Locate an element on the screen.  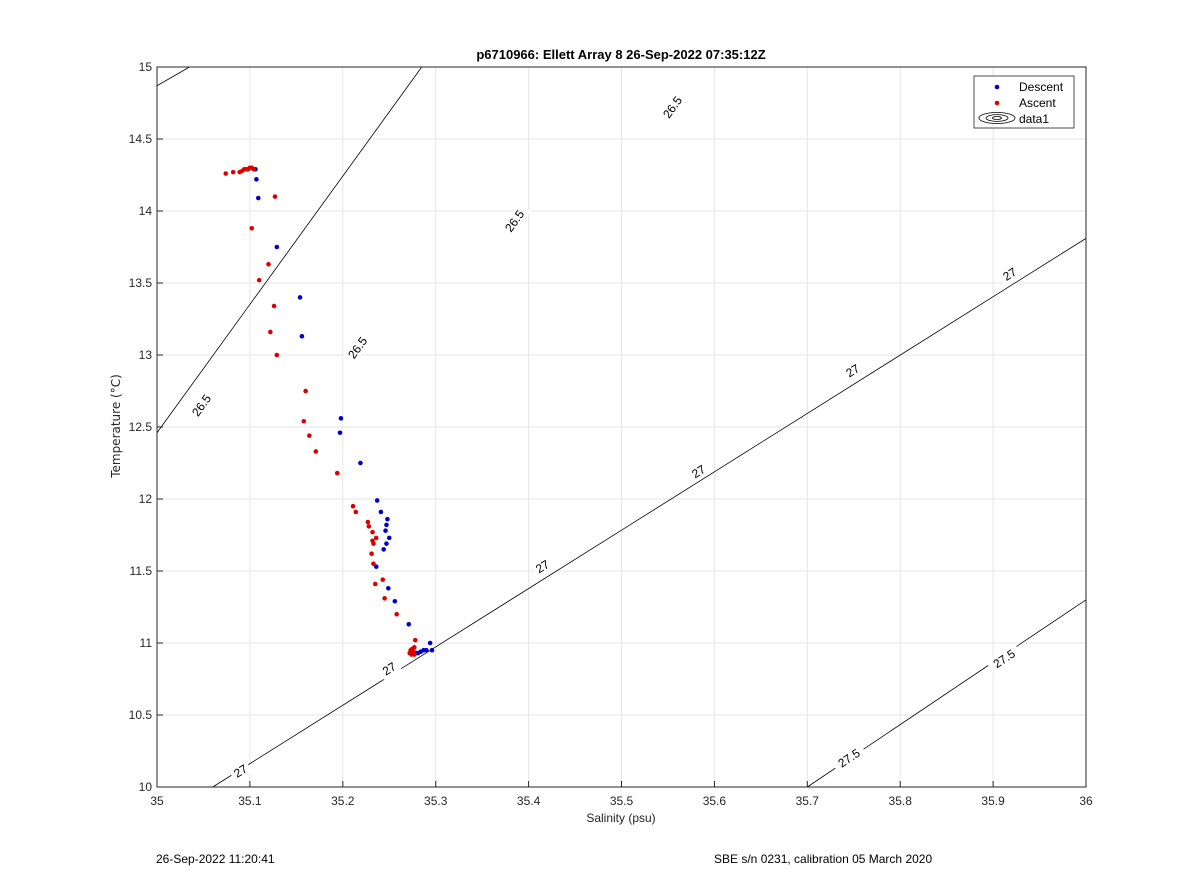
x-tick-label: 35.4 is located at coordinates (529, 801).